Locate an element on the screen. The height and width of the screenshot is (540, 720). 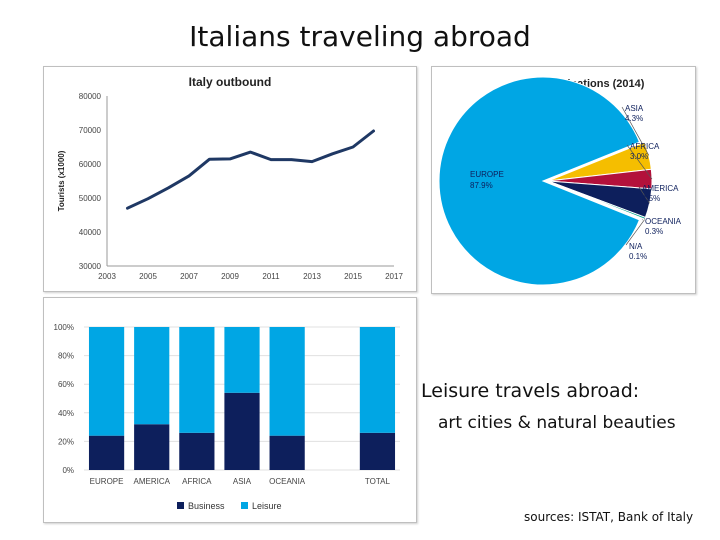
x-tick-label: 2007 is located at coordinates (189, 276).